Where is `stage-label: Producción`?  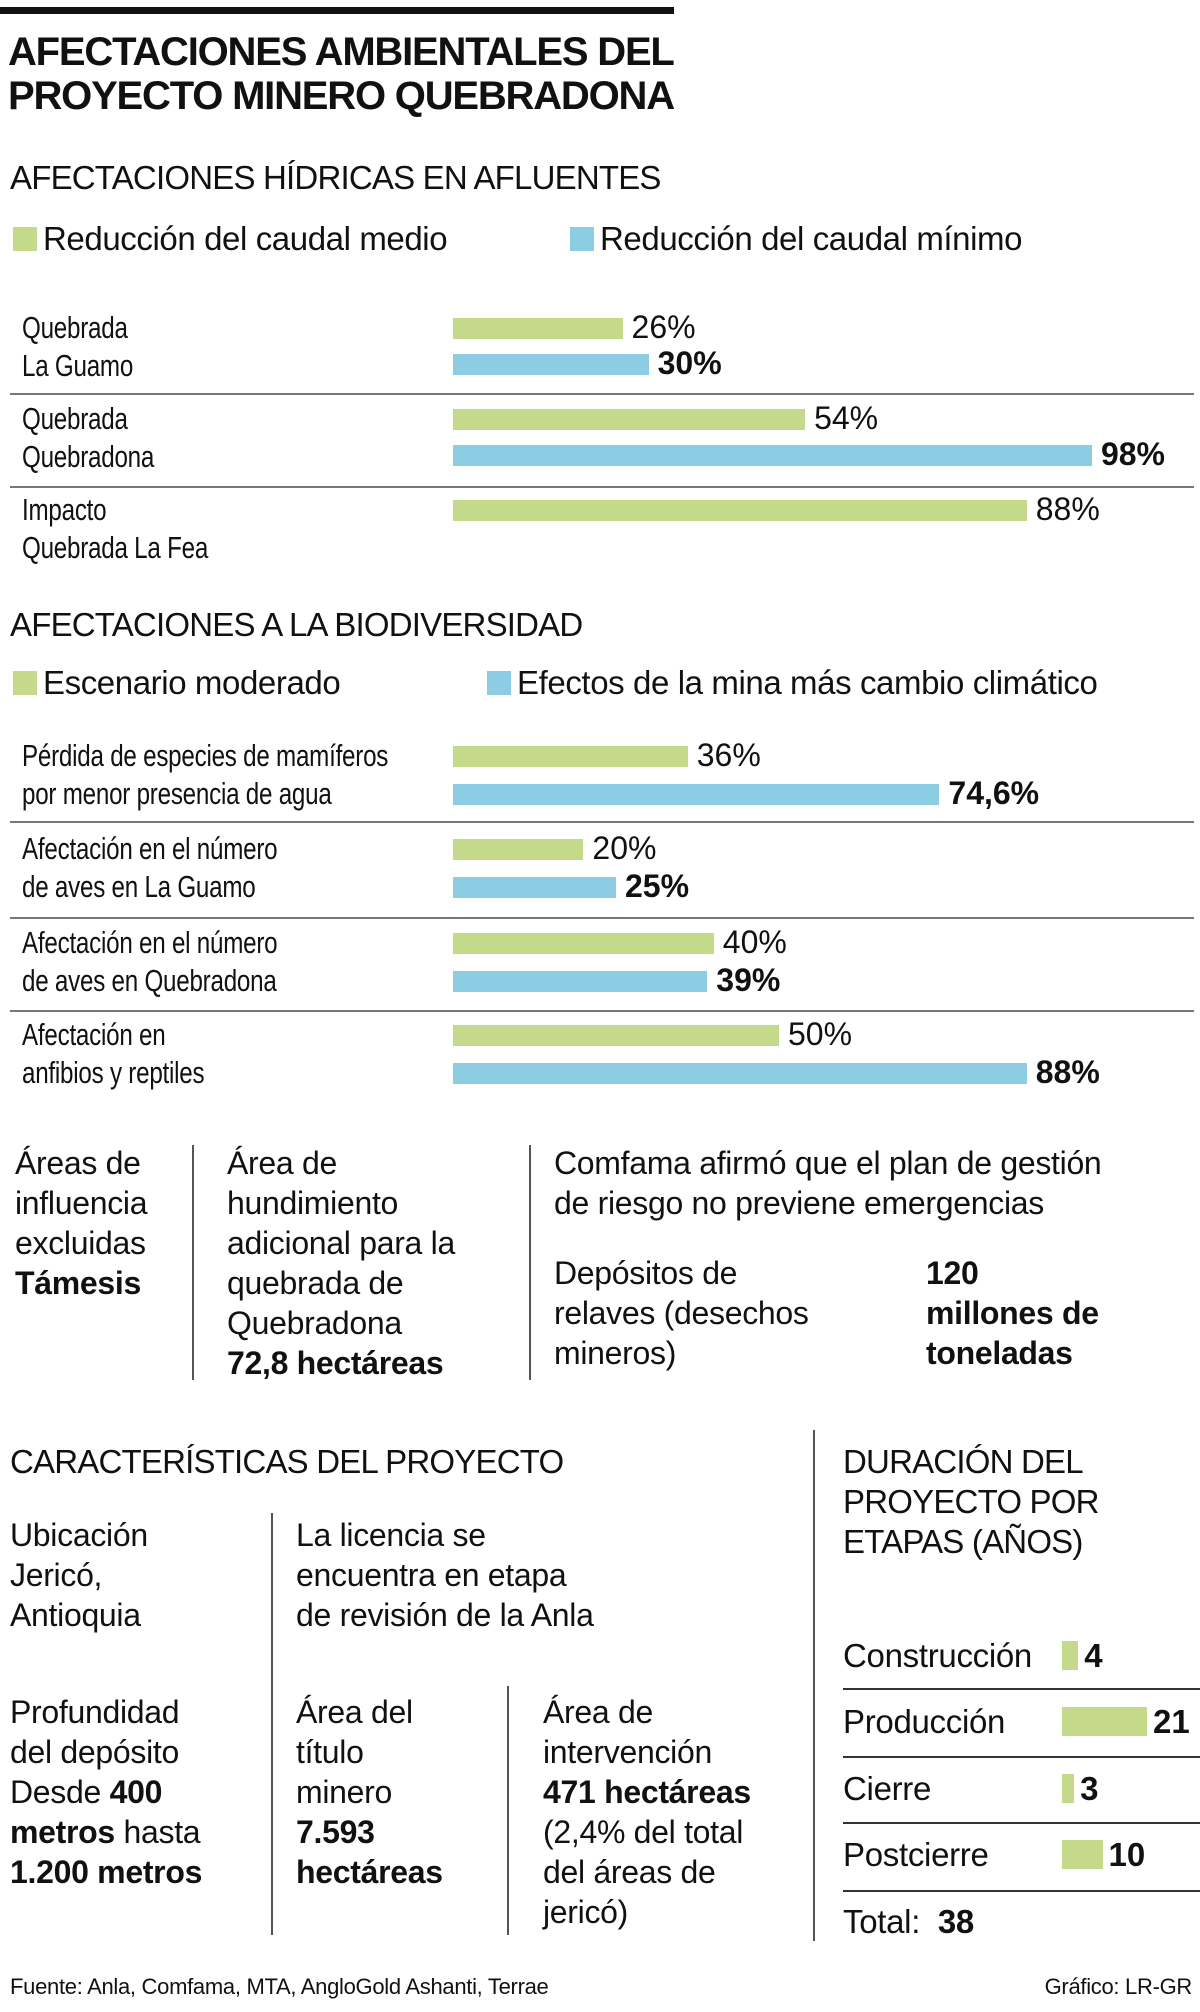 stage-label: Producción is located at coordinates (924, 1721).